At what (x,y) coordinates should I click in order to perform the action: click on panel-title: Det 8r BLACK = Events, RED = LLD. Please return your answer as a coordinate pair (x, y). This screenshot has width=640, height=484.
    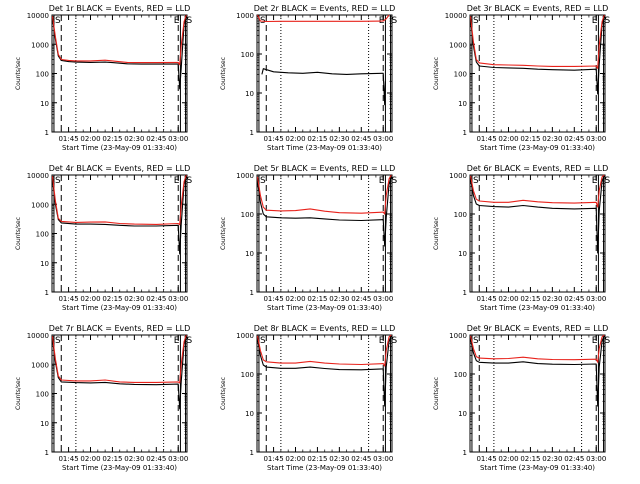
    Looking at the image, I should click on (325, 328).